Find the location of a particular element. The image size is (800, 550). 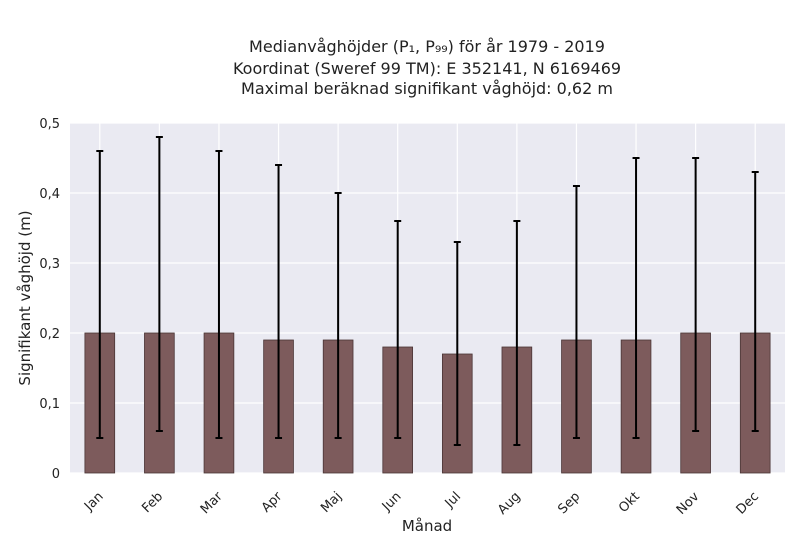

y-tick-labels: 0 0,1 0,2 0,3 0,4 0,5 is located at coordinates (49, 299).